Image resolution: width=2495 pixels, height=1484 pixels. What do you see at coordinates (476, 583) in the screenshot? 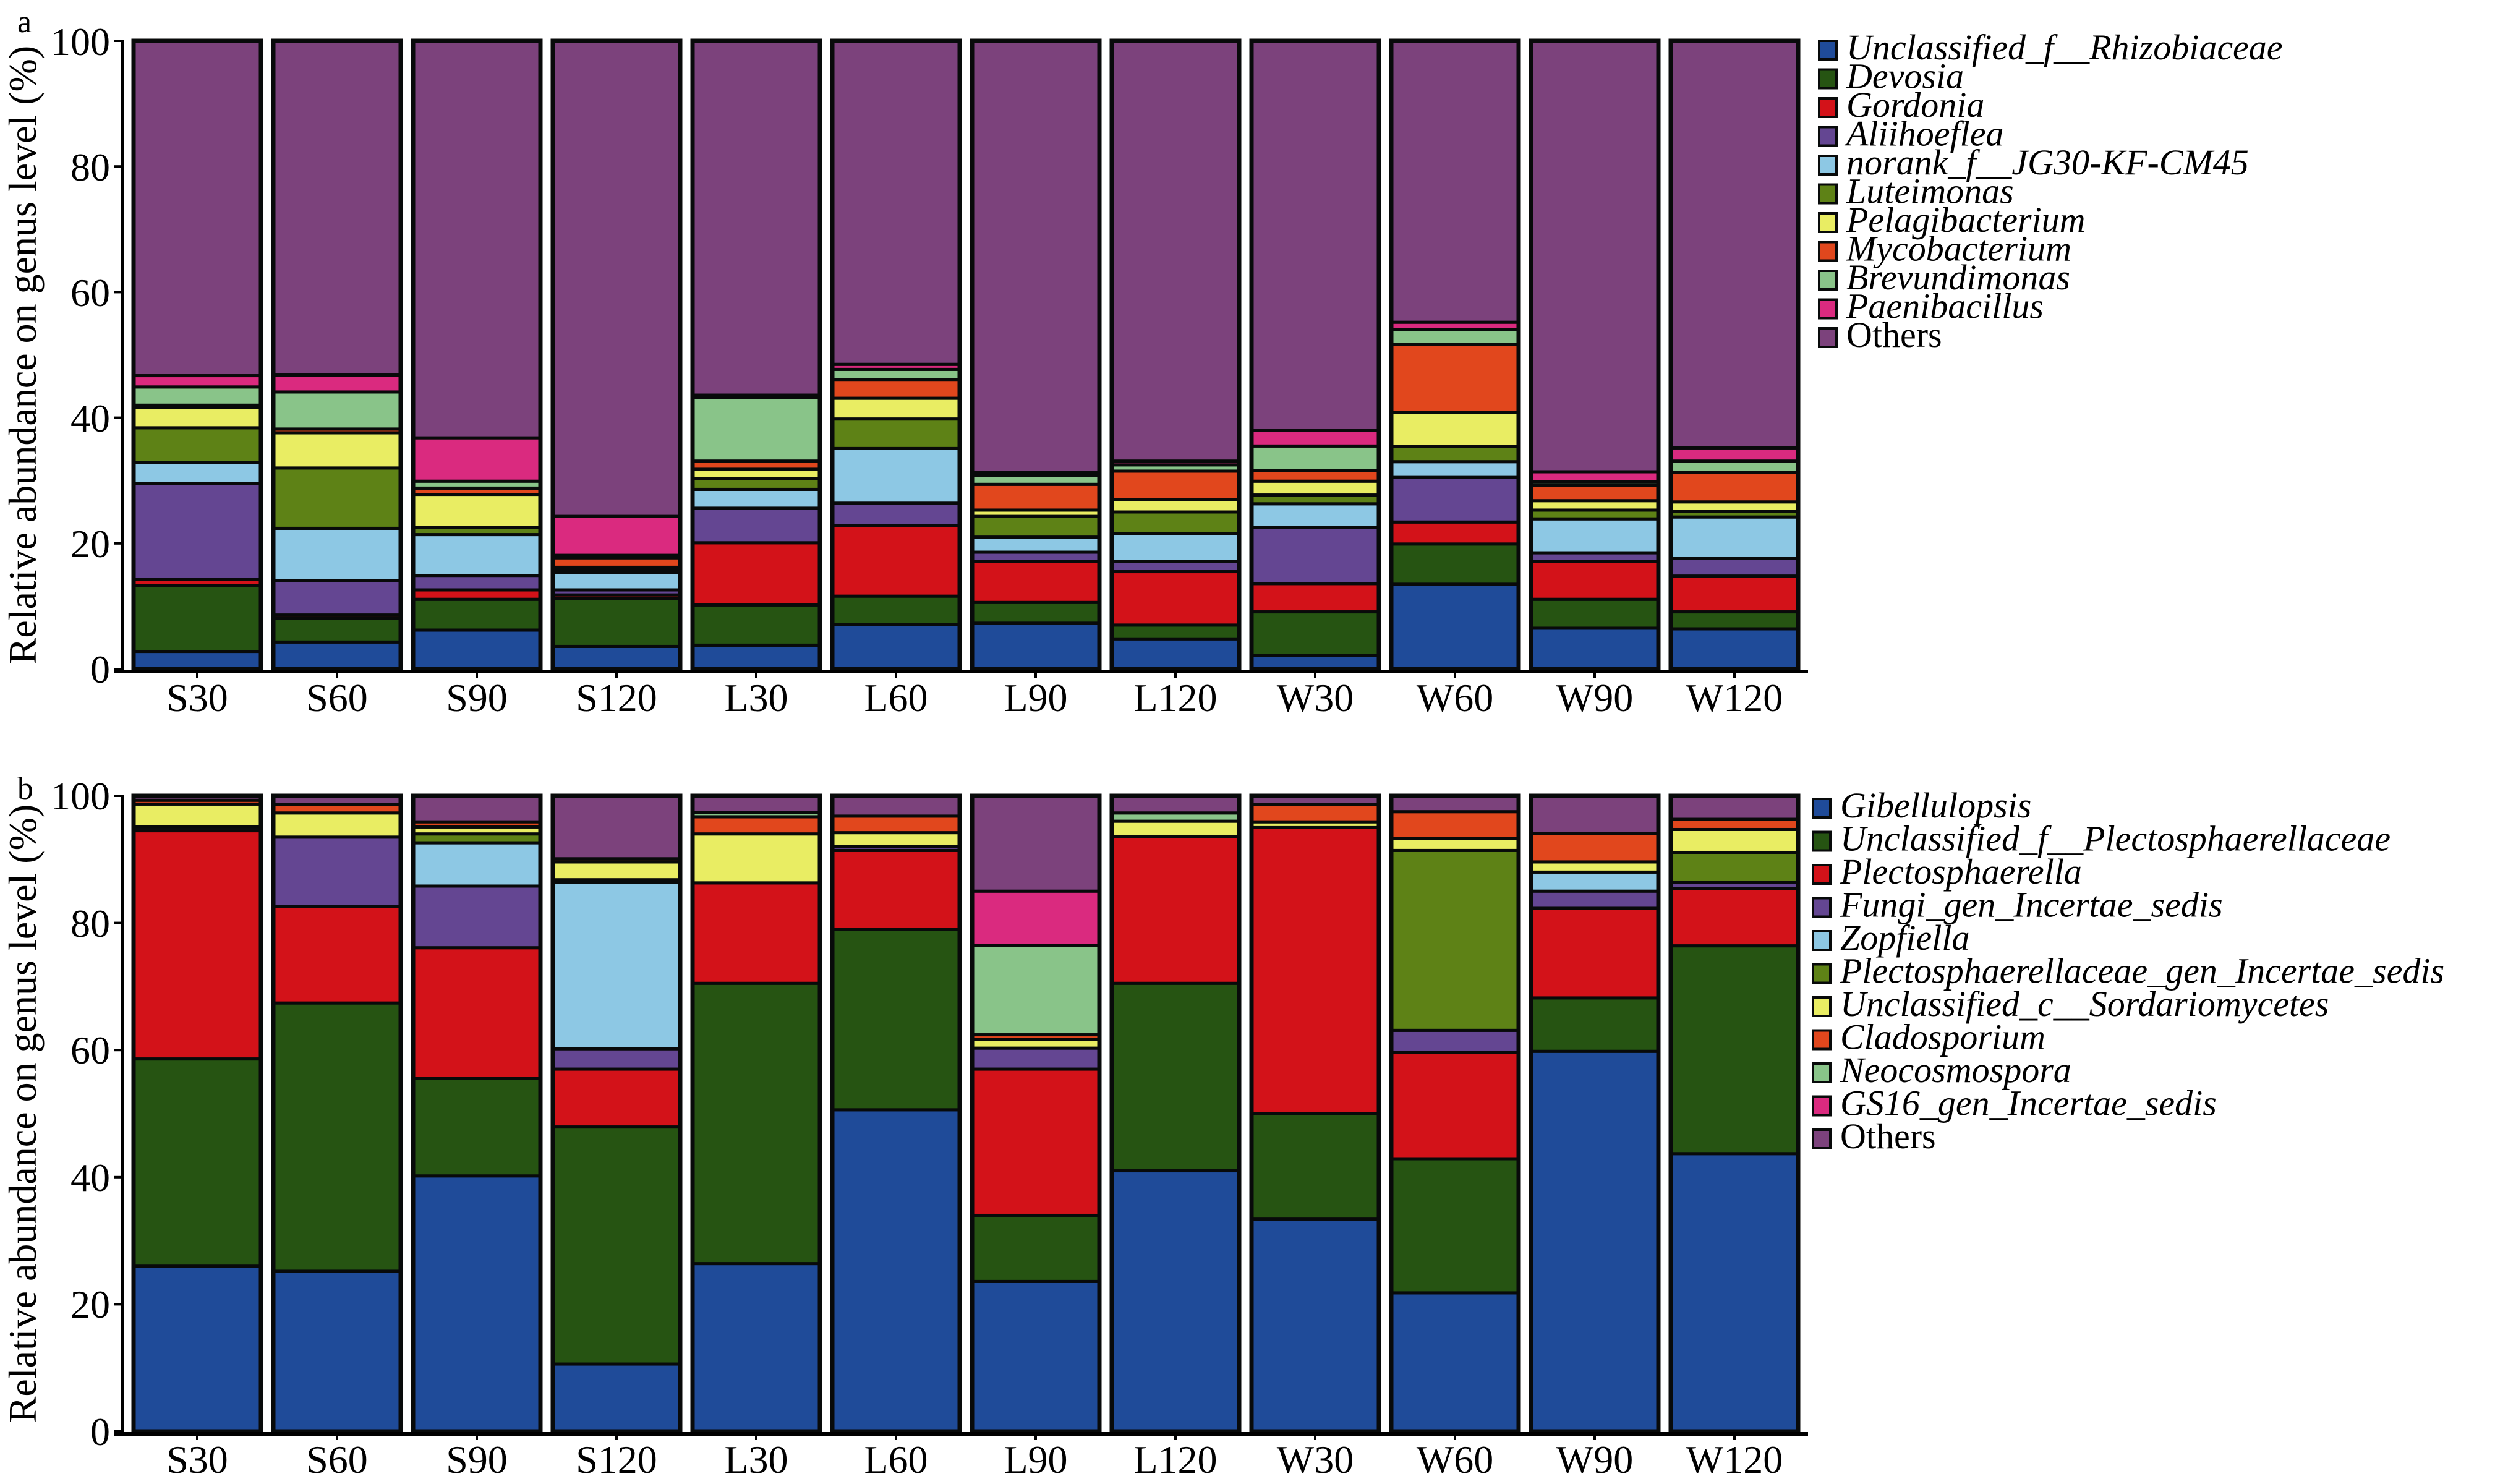
I see `bar-segment-aliihoeflea` at bounding box center [476, 583].